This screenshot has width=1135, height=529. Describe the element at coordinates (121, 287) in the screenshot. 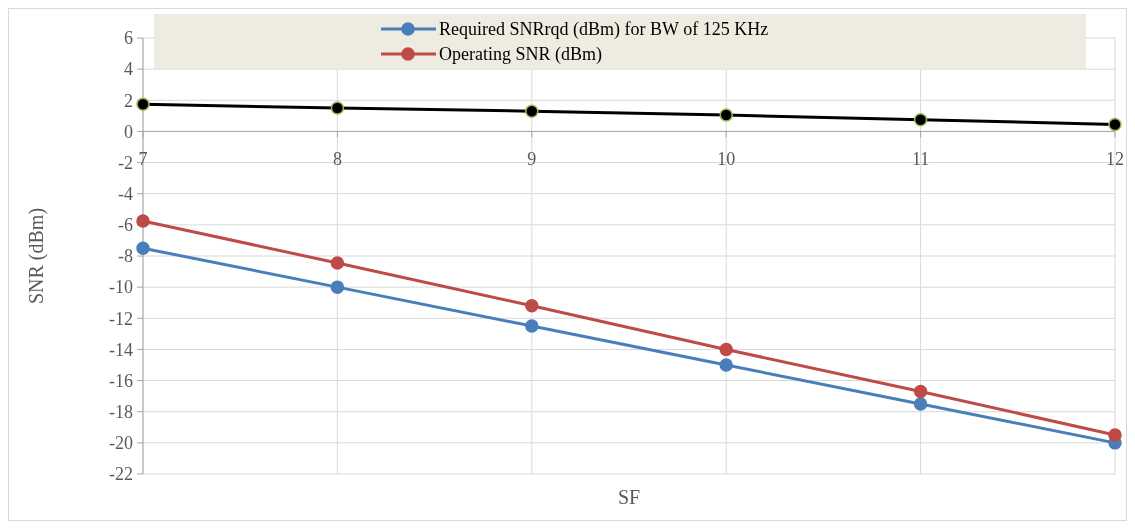

I see `y-tick-label: -10` at that location.